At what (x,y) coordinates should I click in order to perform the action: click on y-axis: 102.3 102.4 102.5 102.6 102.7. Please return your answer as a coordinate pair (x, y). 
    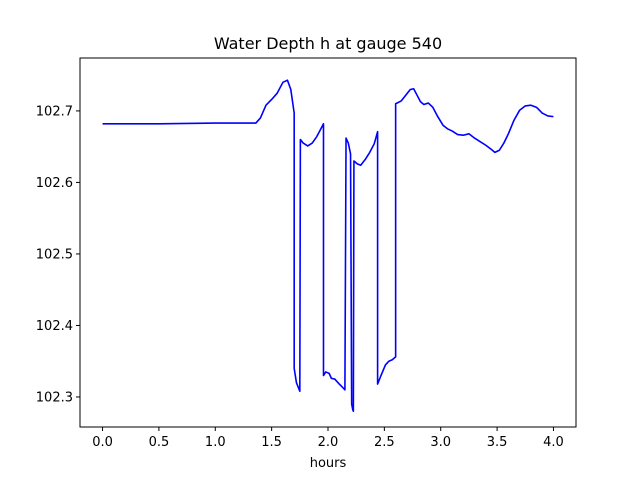
    Looking at the image, I should click on (58, 254).